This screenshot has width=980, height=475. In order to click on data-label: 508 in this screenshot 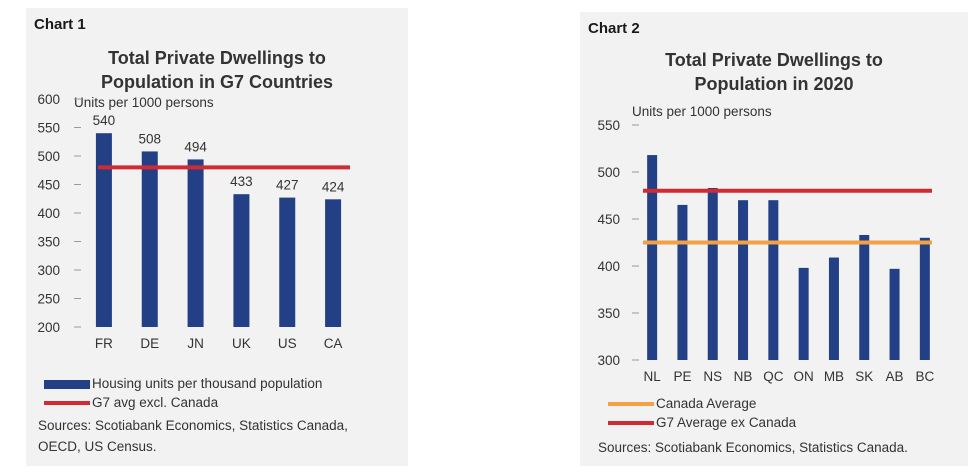, I will do `click(149, 138)`.